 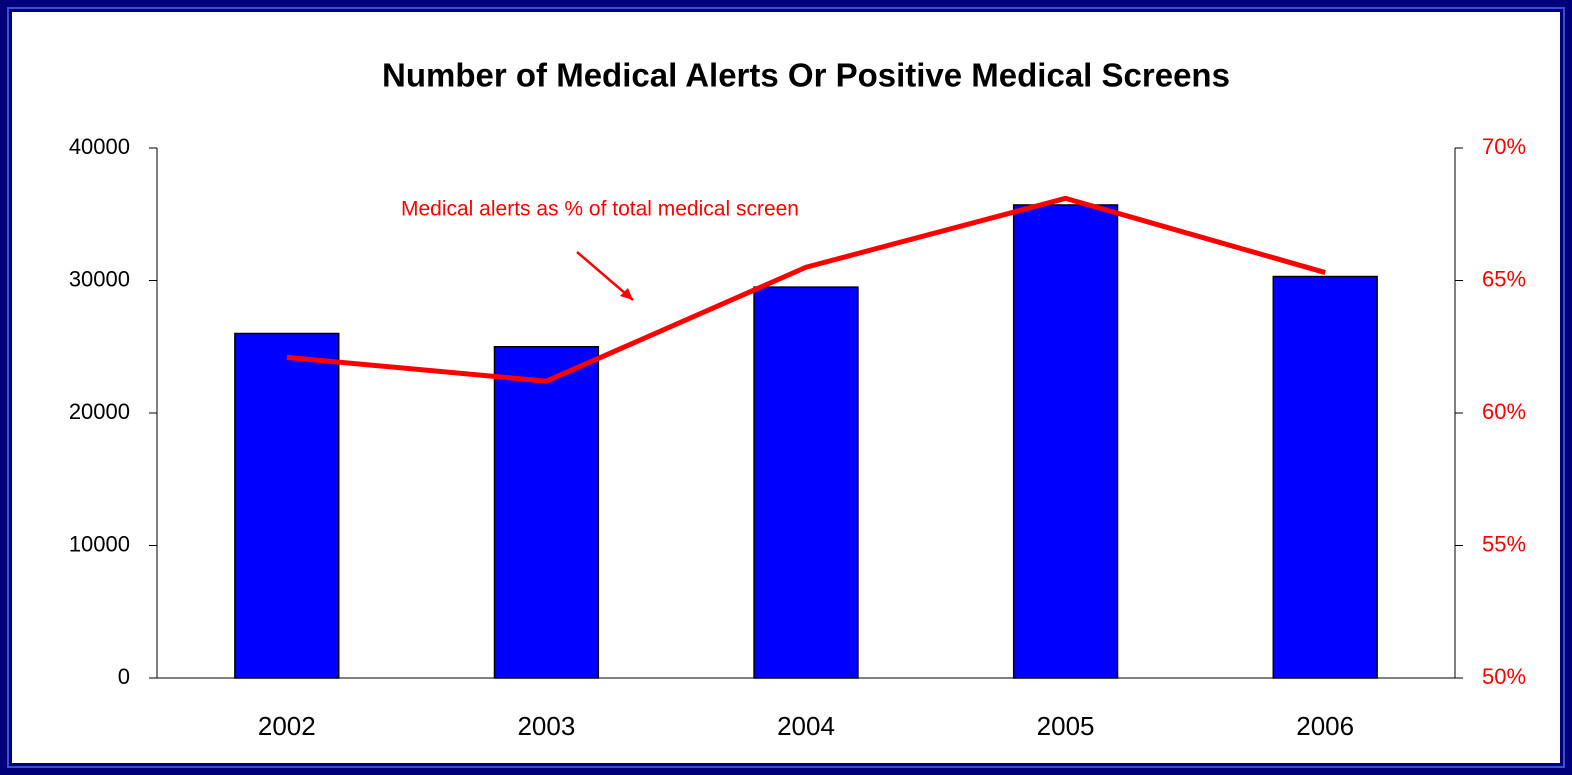 I want to click on y2-tick-label: 60%, so click(x=1504, y=411).